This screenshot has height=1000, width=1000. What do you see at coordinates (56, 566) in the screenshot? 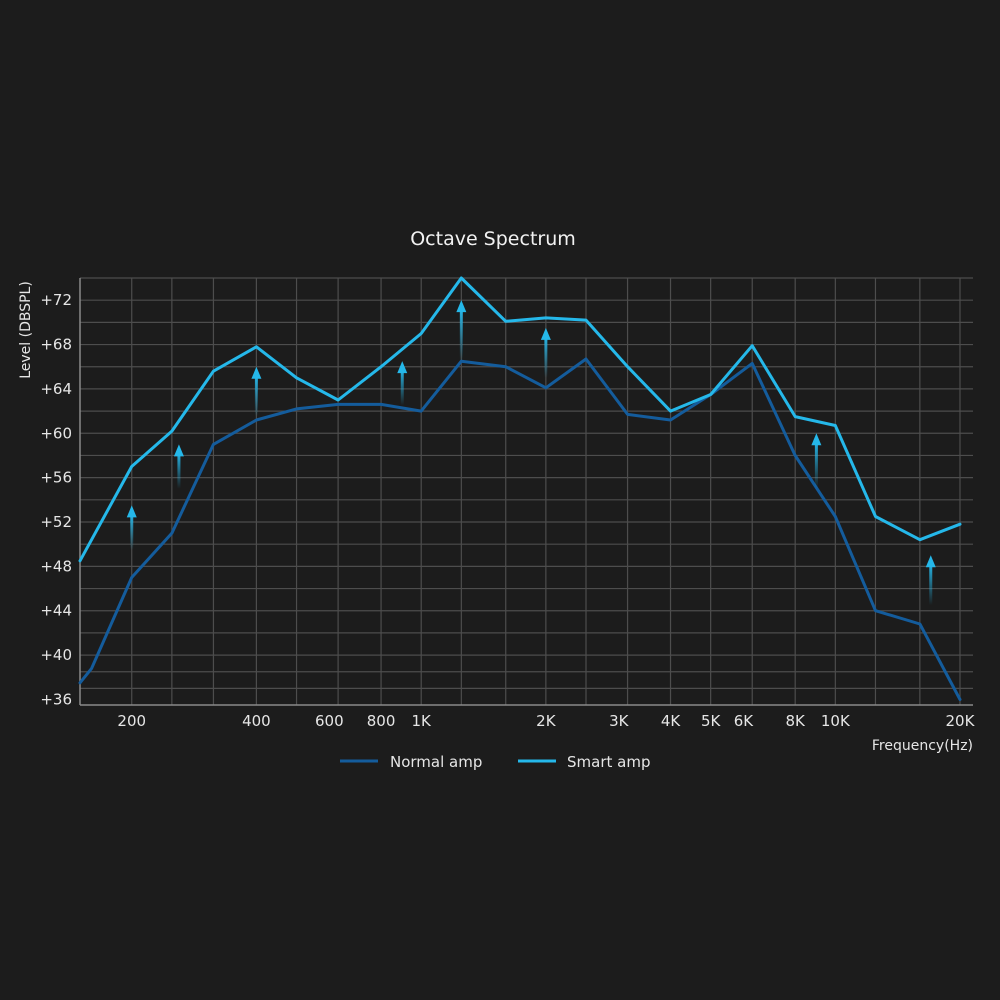
I see `y-tick-label: +48` at bounding box center [56, 566].